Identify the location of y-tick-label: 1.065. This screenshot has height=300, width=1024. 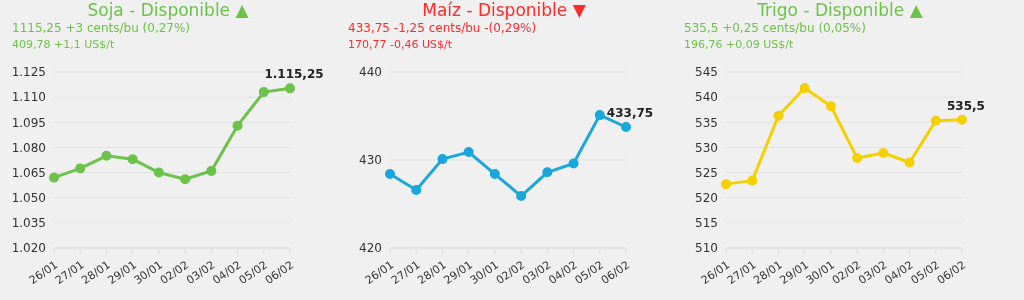
(28, 172).